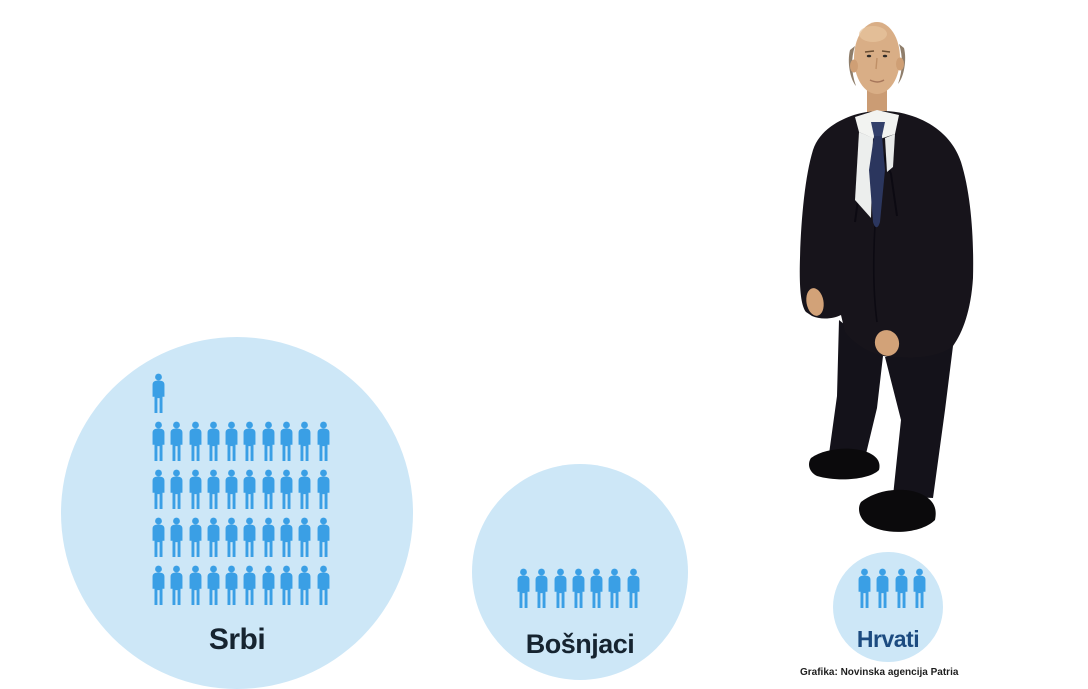 This screenshot has height=689, width=1088. I want to click on pictogram-grid-bosnjaci, so click(578, 588).